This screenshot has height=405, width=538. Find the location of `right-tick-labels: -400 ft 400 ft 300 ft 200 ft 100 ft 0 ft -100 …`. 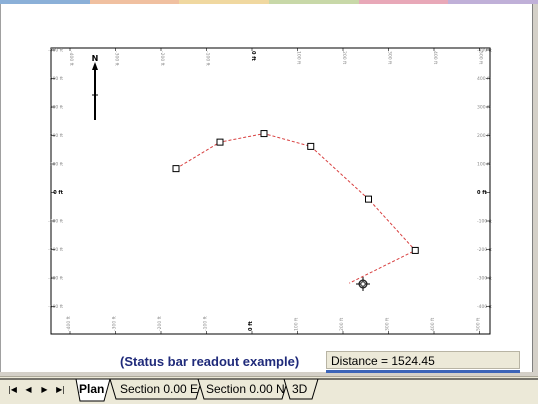

right-tick-labels: -400 ft 400 ft 300 ft 200 ft 100 ft 0 ft -100 … is located at coordinates (484, 179).